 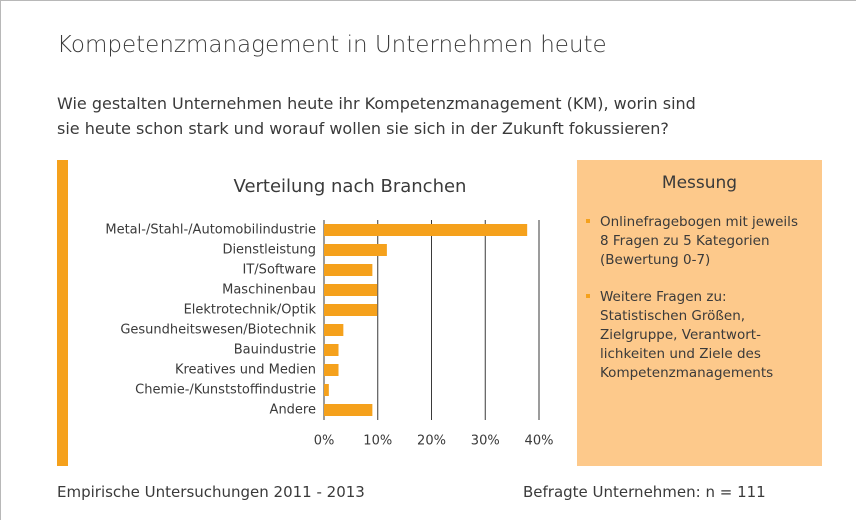 I want to click on y-tick-label: Chemie-/Kunststoffindustrie, so click(x=225, y=390).